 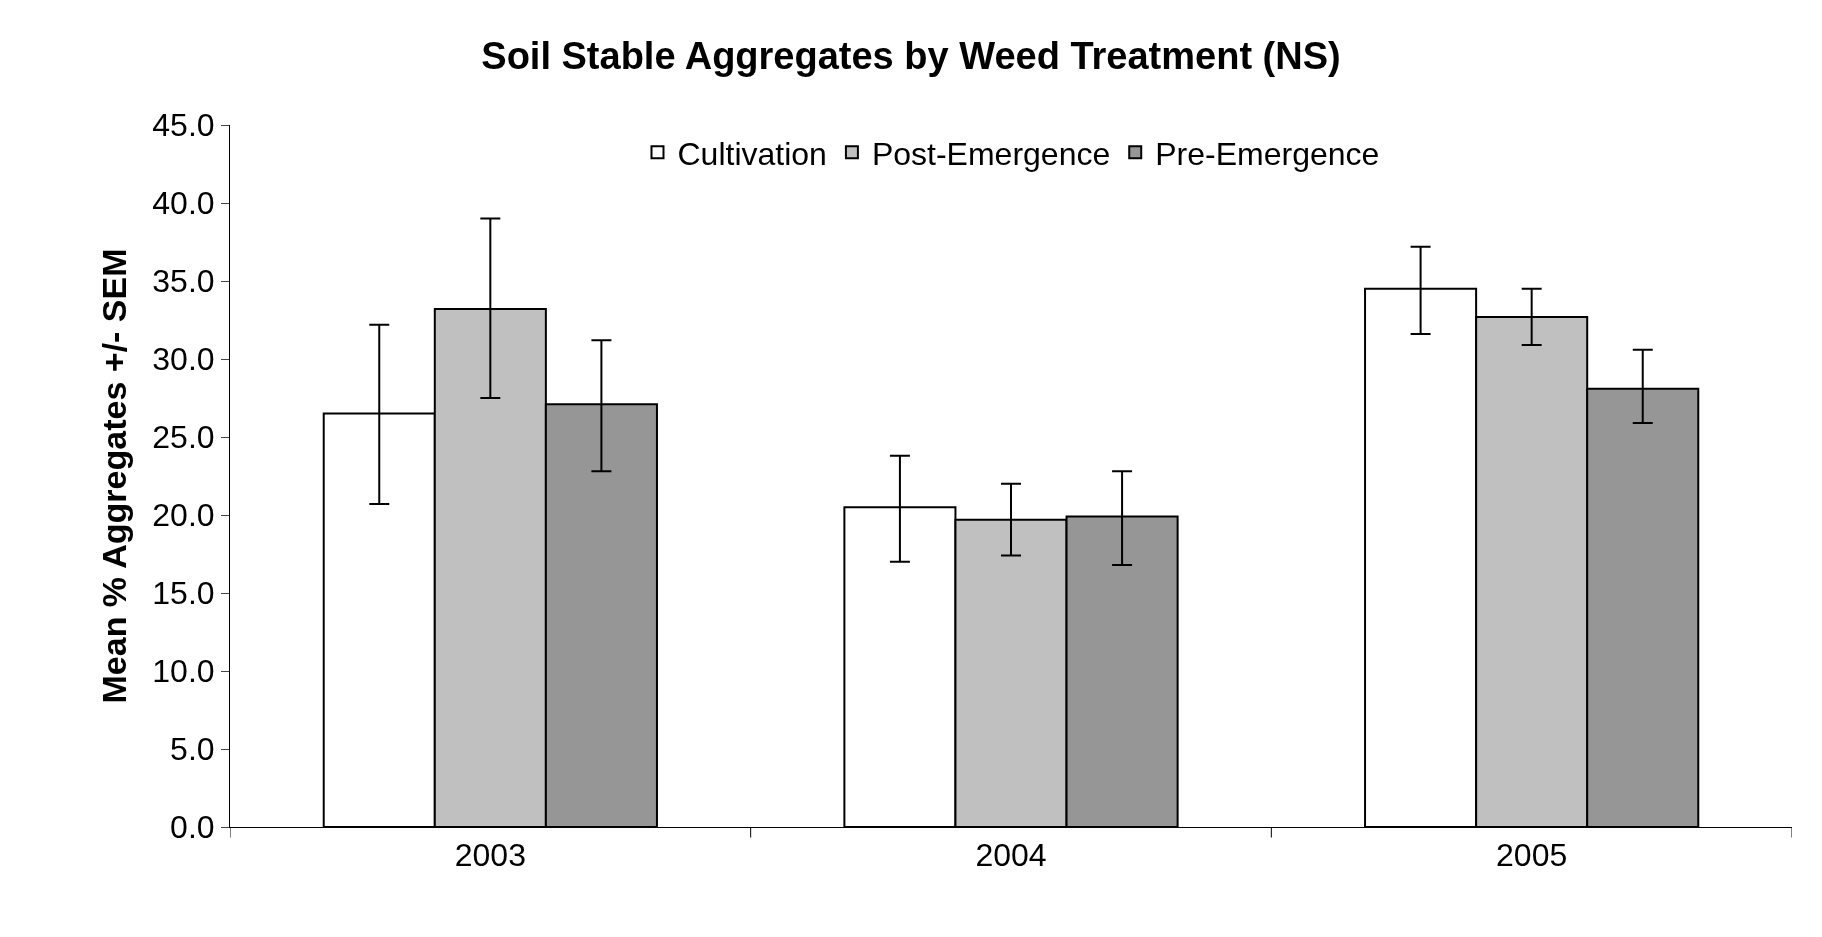 I want to click on legend-label: Pre-Emergence, so click(x=1267, y=153).